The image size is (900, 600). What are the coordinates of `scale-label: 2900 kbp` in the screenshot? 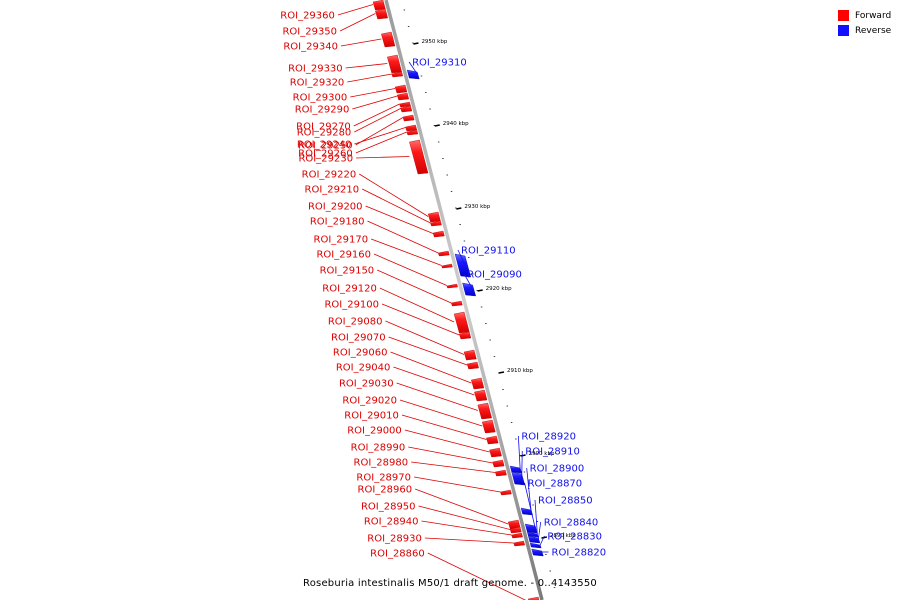 It's located at (542, 454).